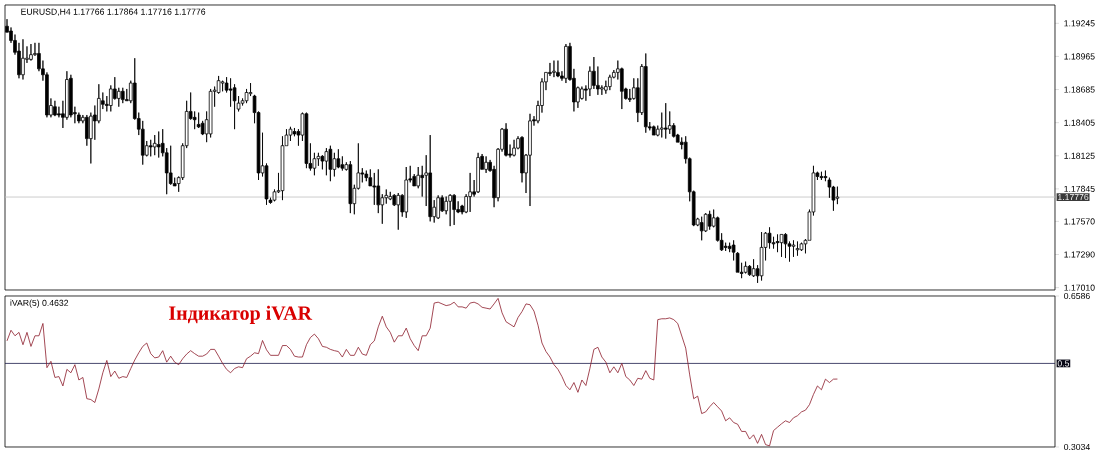  I want to click on annotation: Індикатор iVAR, so click(241, 315).